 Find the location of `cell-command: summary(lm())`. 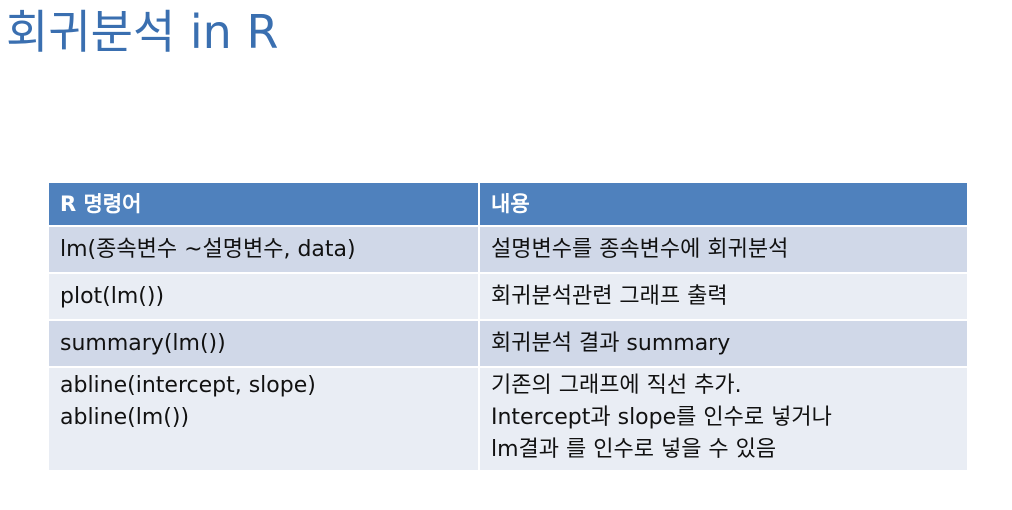

cell-command: summary(lm()) is located at coordinates (264, 343).